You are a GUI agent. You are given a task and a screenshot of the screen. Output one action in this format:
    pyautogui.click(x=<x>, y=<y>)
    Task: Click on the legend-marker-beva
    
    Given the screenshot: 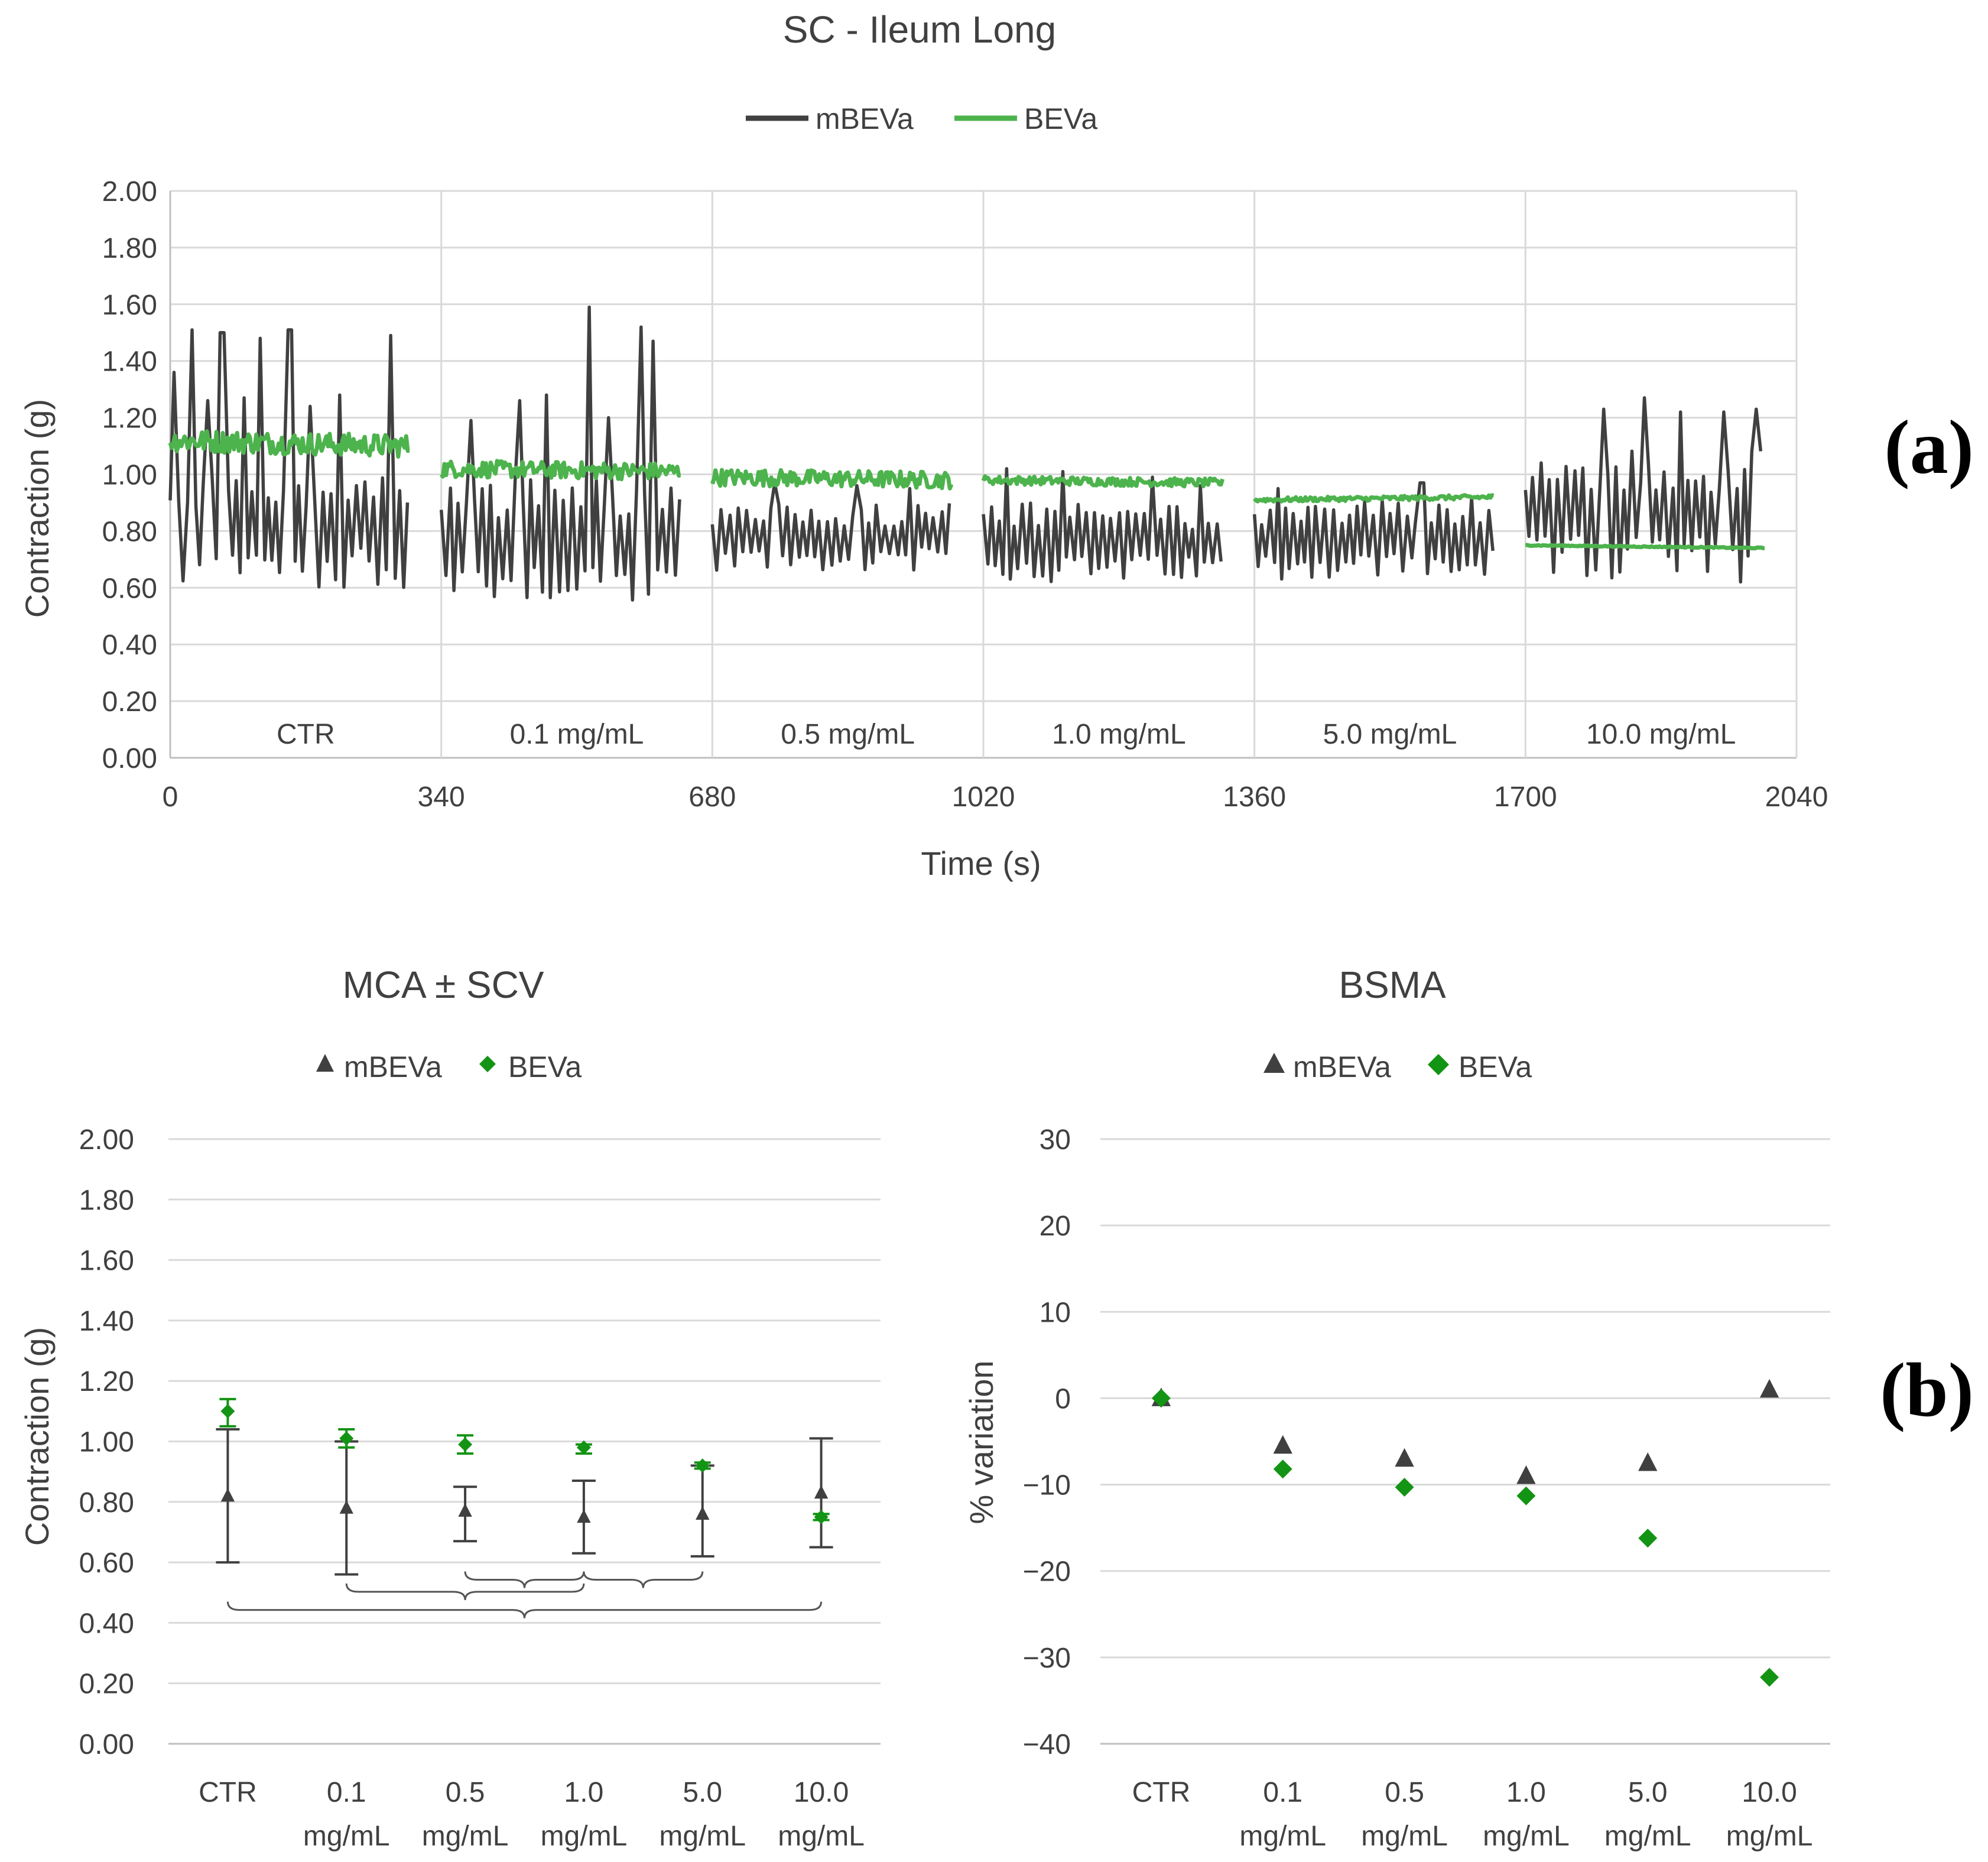 What is the action you would take?
    pyautogui.click(x=488, y=1064)
    